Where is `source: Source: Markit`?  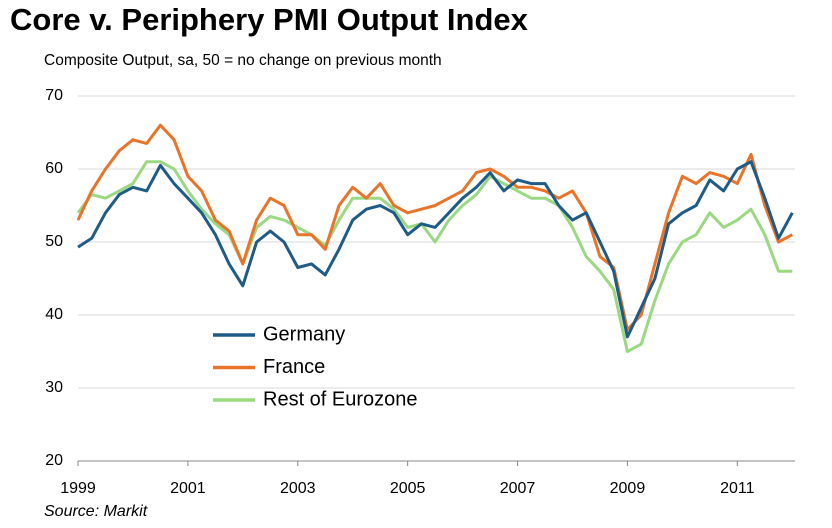
source: Source: Markit is located at coordinates (96, 511).